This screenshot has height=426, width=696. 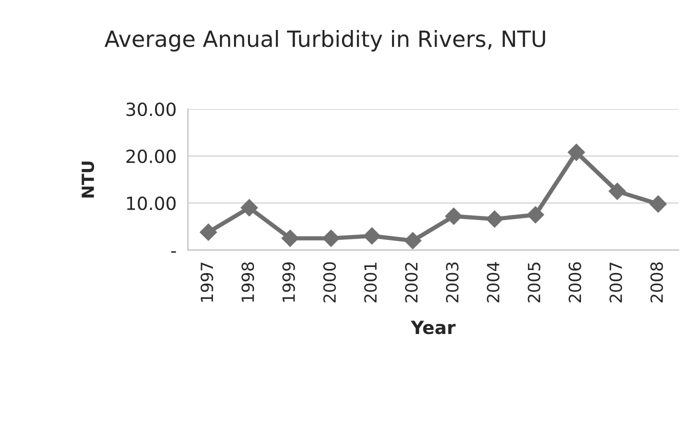 What do you see at coordinates (247, 282) in the screenshot?
I see `x-tick-label: 1998` at bounding box center [247, 282].